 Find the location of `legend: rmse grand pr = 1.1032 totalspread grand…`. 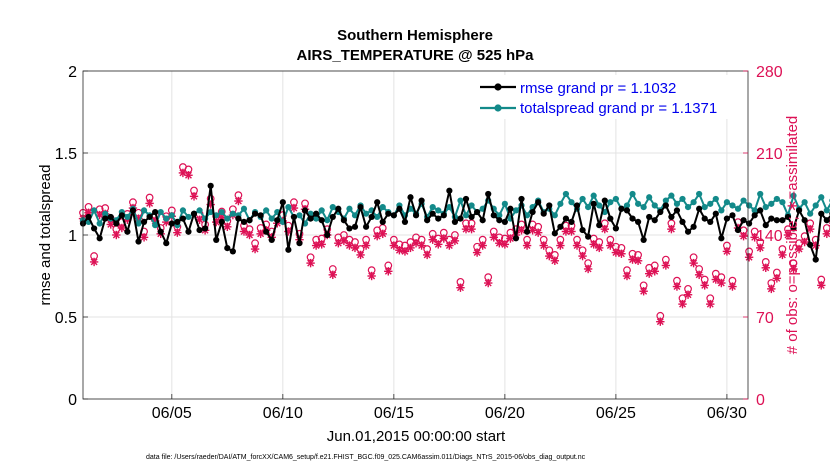

legend: rmse grand pr = 1.1032 totalspread grand… is located at coordinates (610, 97).